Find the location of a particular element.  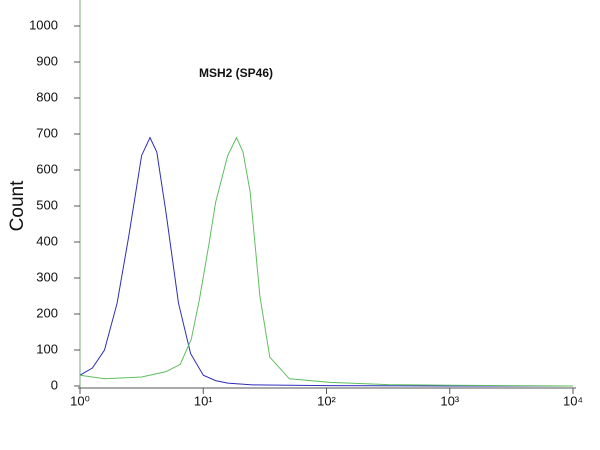

y-tick-label: 0 is located at coordinates (54, 384).